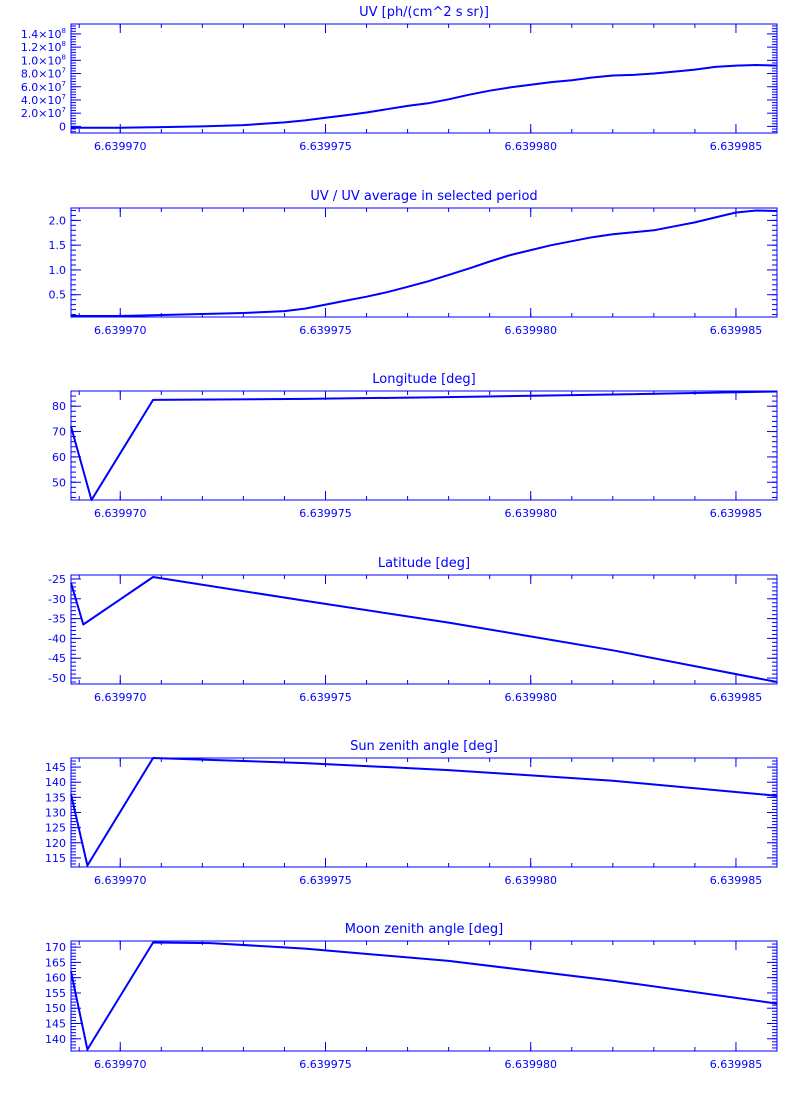 The image size is (800, 1100). I want to click on y-tick-mantissa: 1.0×10, so click(41, 60).